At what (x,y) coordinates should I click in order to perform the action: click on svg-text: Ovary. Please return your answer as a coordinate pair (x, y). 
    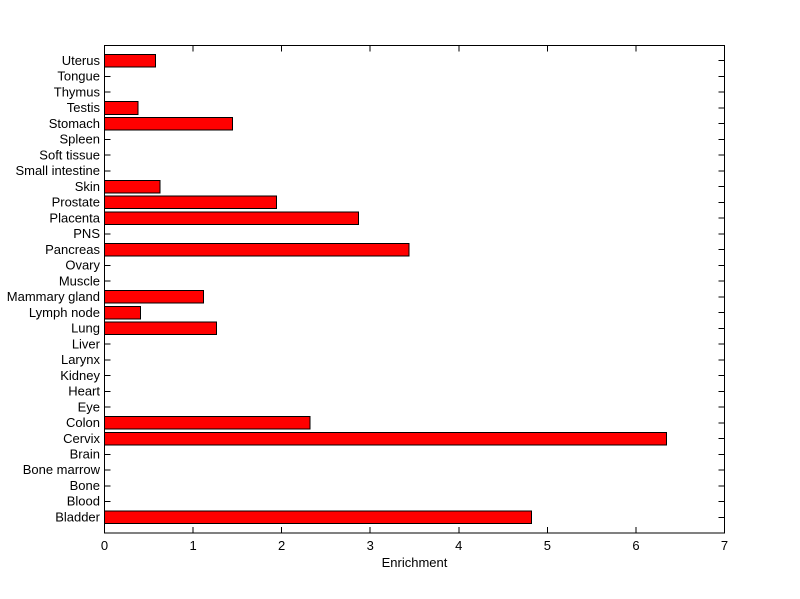
    Looking at the image, I should click on (82, 265).